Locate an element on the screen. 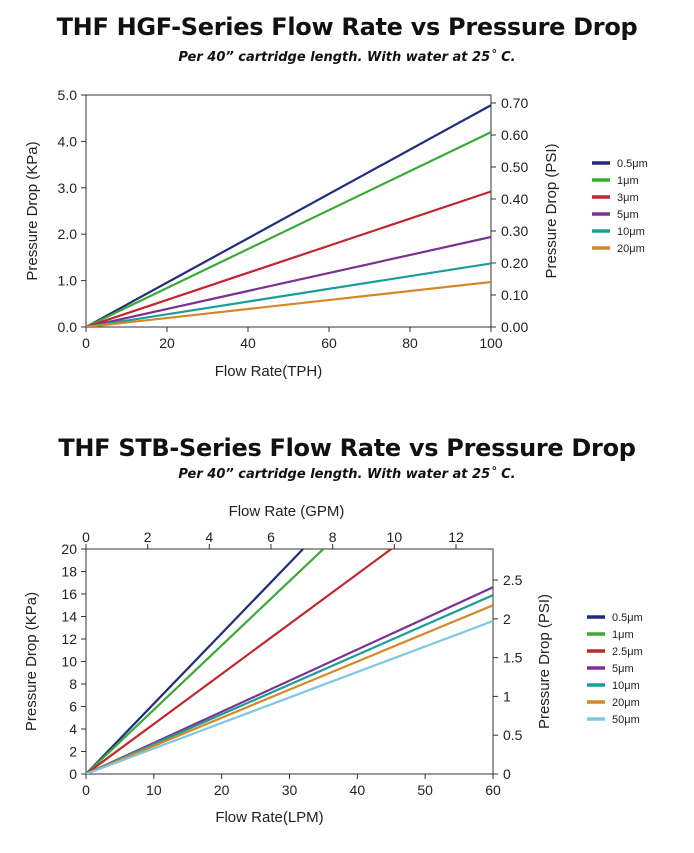 This screenshot has height=853, width=694. chart-1-legend-label-3: 5μm is located at coordinates (628, 215).